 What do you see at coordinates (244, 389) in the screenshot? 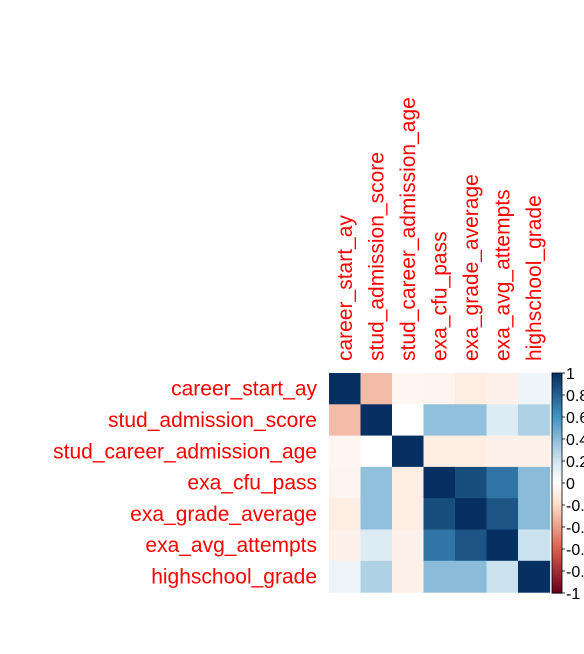
I see `row-label: career_start_ay` at bounding box center [244, 389].